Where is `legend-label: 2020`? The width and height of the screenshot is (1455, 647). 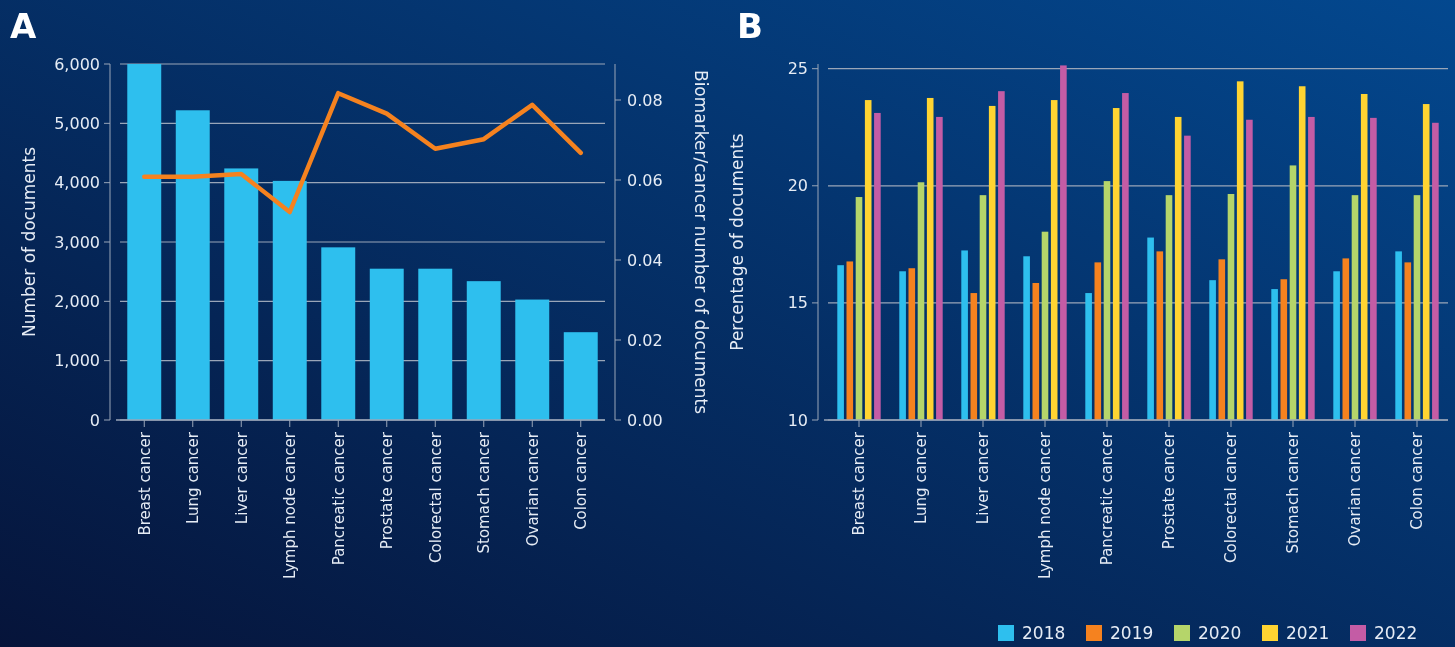
legend-label: 2020 is located at coordinates (1220, 632).